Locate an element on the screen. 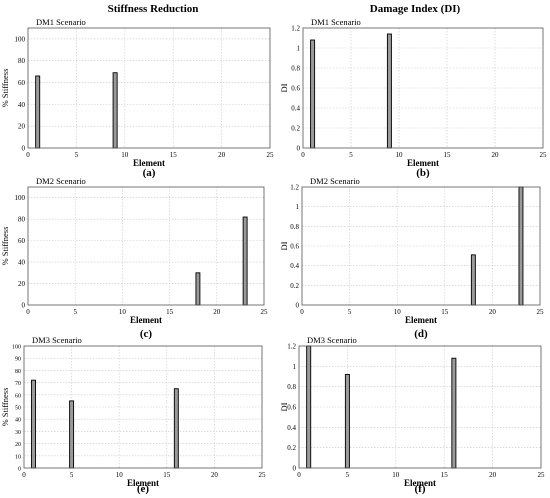  panel-caption: (d) is located at coordinates (421, 334).